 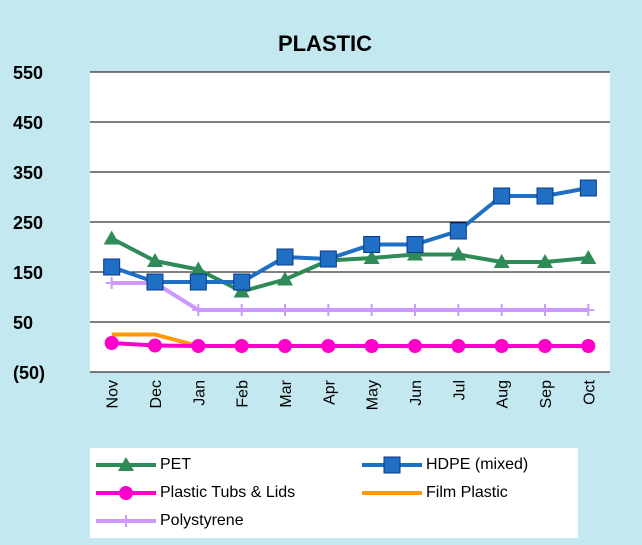 What do you see at coordinates (156, 394) in the screenshot?
I see `x-tick-label: Dec` at bounding box center [156, 394].